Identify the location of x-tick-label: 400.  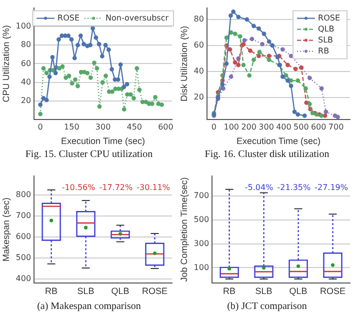
(284, 127).